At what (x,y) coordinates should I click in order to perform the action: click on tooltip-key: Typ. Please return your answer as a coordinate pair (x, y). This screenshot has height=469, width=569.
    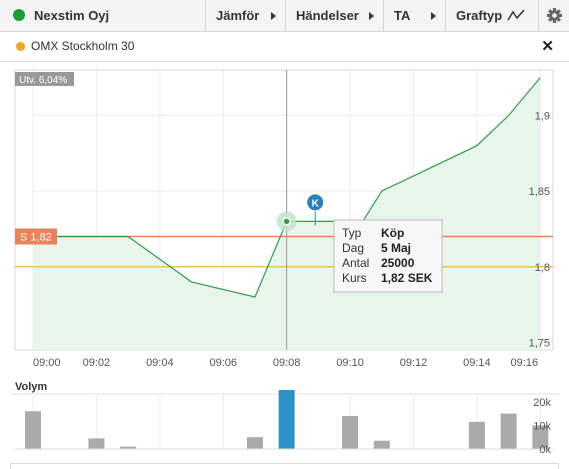
    Looking at the image, I should click on (352, 233).